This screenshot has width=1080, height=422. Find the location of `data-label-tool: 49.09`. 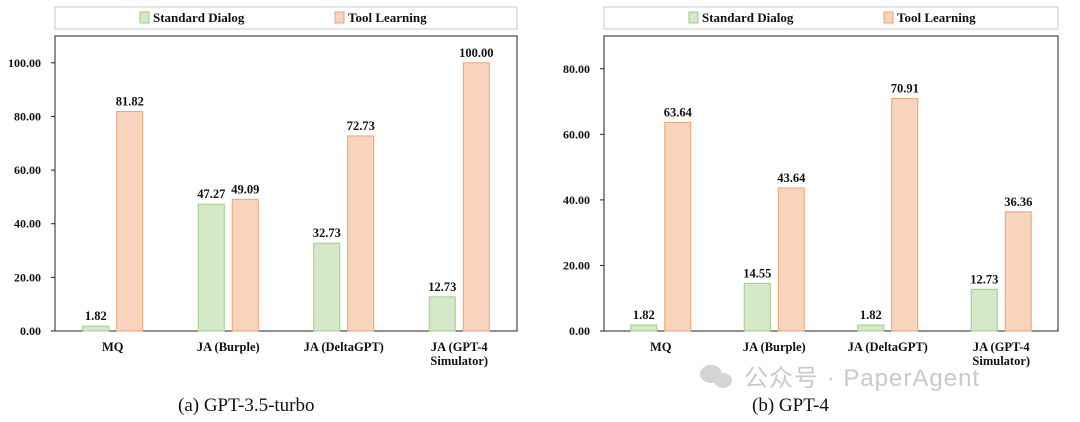

data-label-tool: 49.09 is located at coordinates (245, 189).